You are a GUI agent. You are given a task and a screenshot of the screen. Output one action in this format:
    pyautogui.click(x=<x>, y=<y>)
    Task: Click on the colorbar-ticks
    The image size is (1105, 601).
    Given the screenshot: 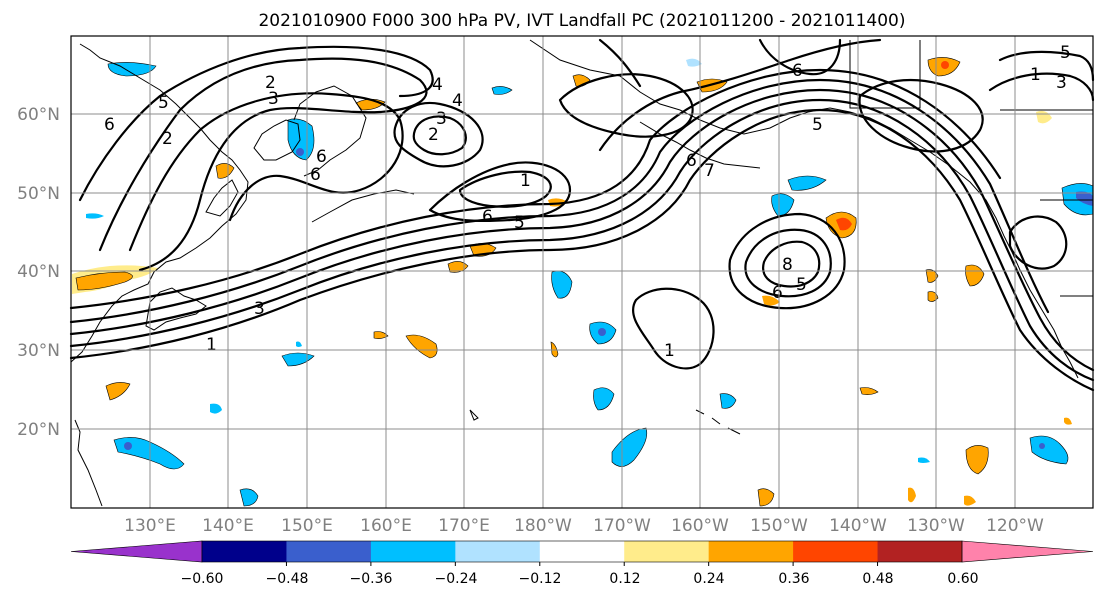 What is the action you would take?
    pyautogui.click(x=582, y=564)
    